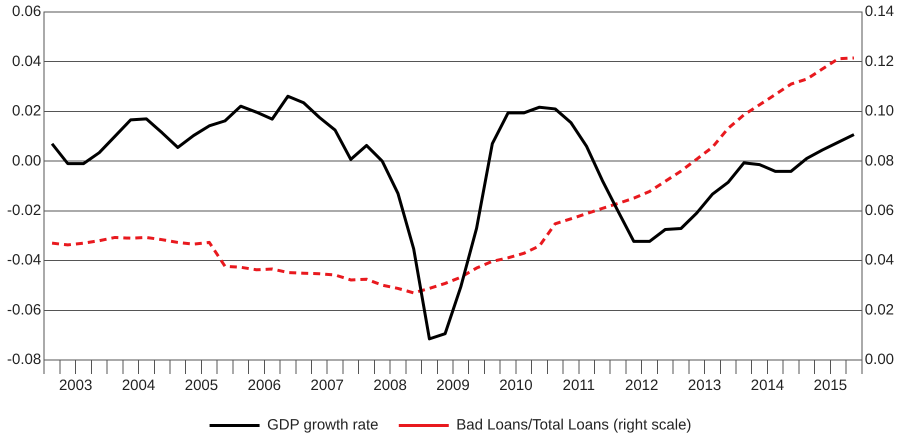  I want to click on y2-tick-label: 0.06, so click(879, 210).